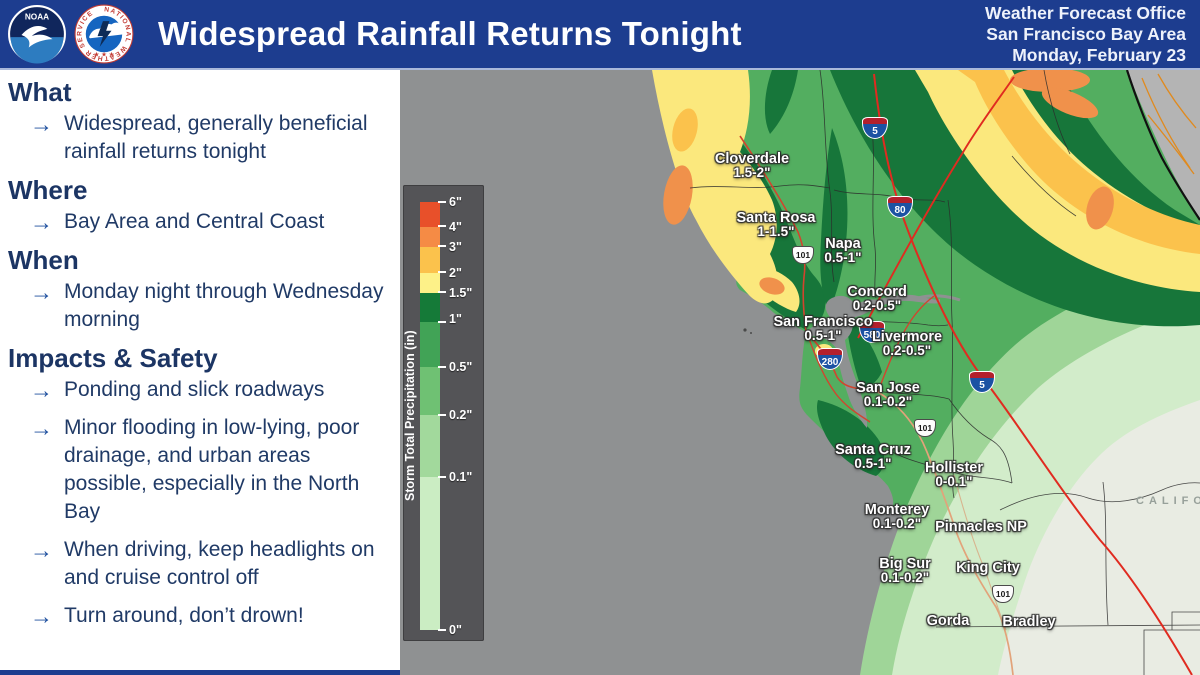 Image resolution: width=1200 pixels, height=675 pixels. Describe the element at coordinates (450, 33) in the screenshot. I see `page-title: Widespread Rainfall Returns Tonight` at that location.